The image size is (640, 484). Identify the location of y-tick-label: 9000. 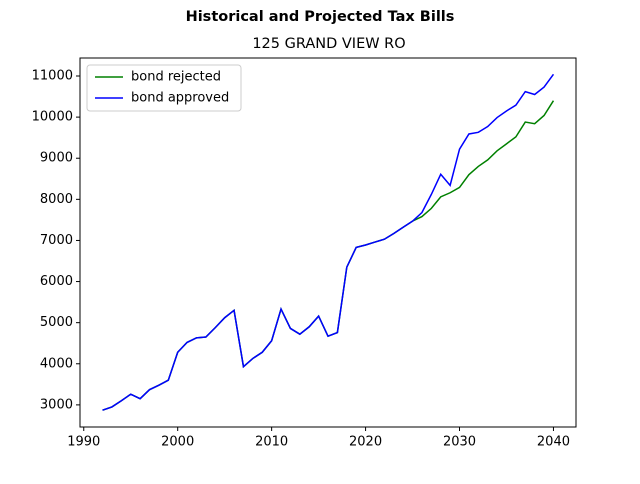
(56, 158).